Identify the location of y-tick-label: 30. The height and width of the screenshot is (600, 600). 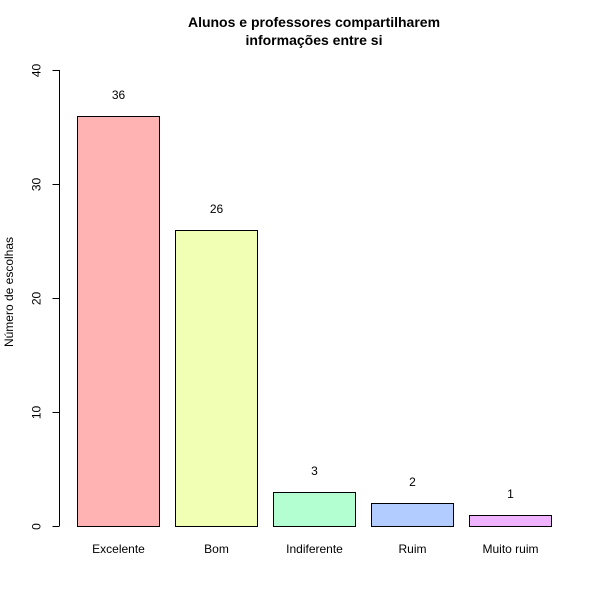
(37, 185).